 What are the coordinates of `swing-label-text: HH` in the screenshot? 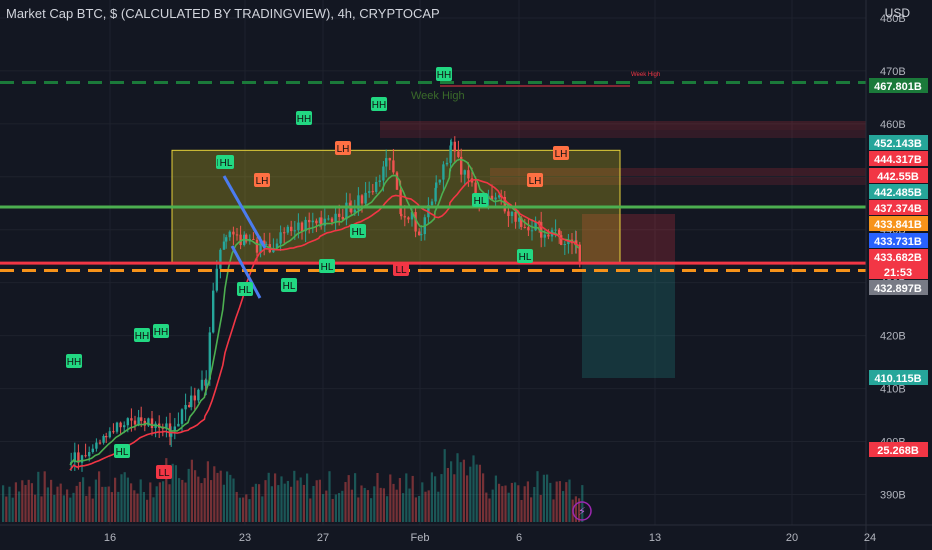 It's located at (142, 336).